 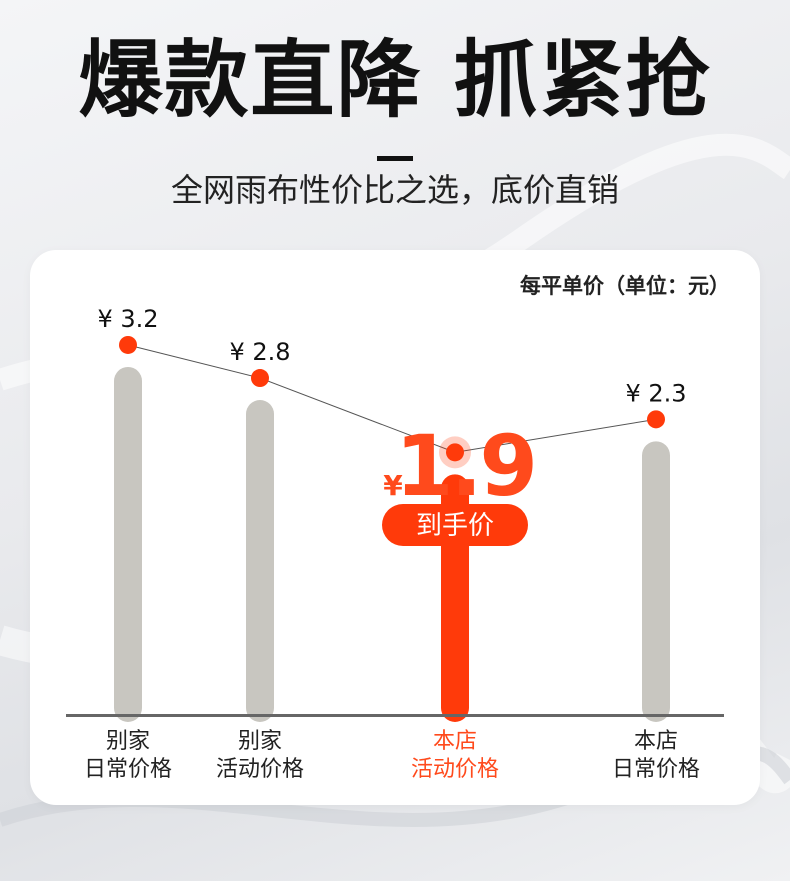 What do you see at coordinates (392, 398) in the screenshot?
I see `series-line` at bounding box center [392, 398].